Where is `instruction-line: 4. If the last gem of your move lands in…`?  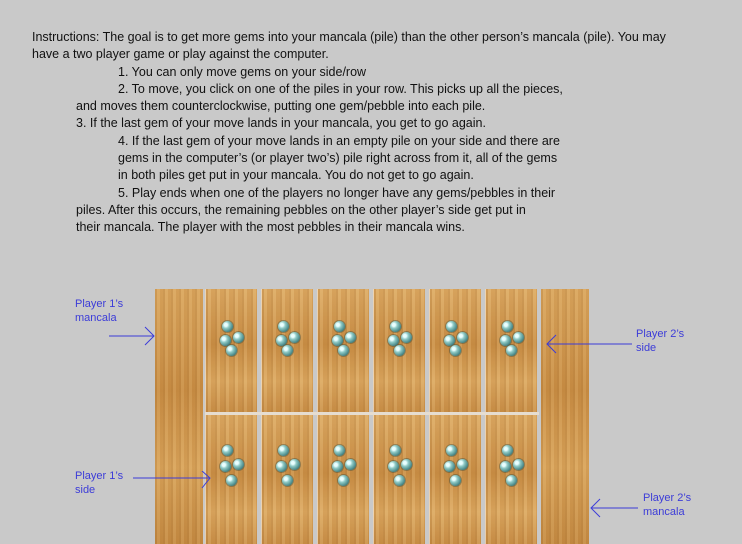
instruction-line: 4. If the last gem of your move lands in… is located at coordinates (339, 140).